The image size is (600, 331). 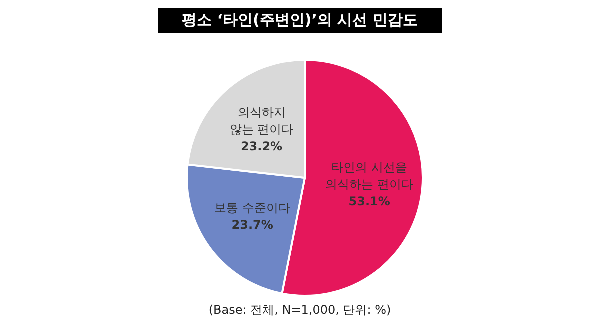 What do you see at coordinates (262, 121) in the screenshot?
I see `slice-label: 의식하지 않는 편이다` at bounding box center [262, 121].